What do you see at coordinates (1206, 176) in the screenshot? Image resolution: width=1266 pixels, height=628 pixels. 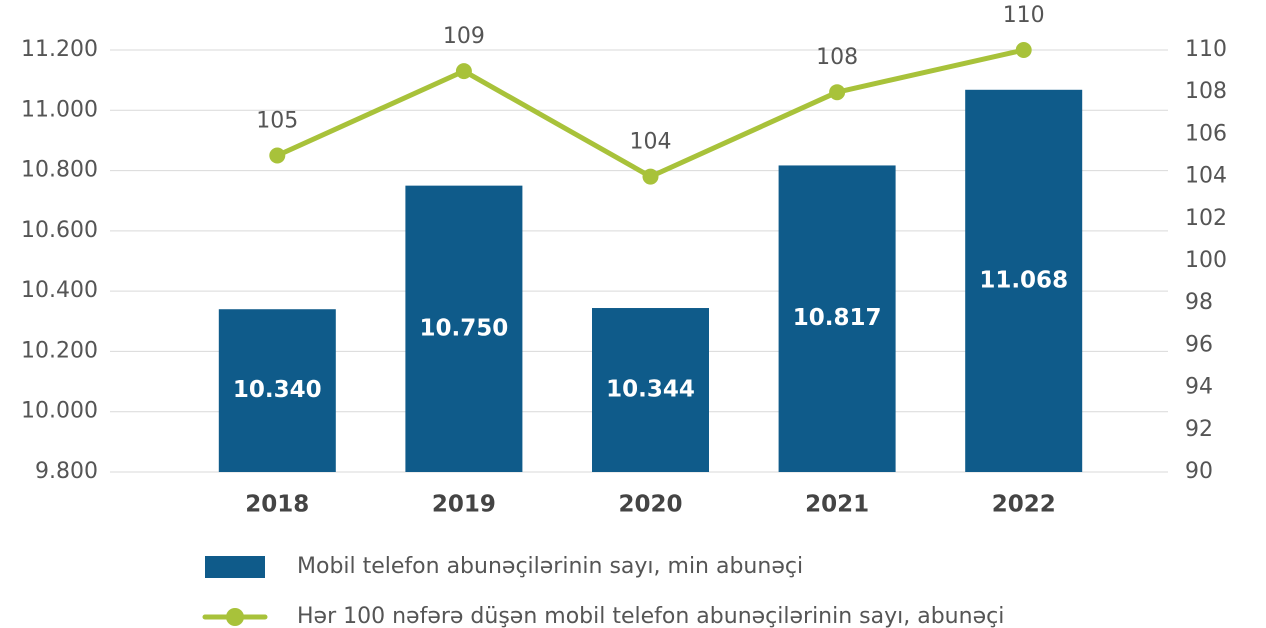 I see `y2-tick-label: 104` at bounding box center [1206, 176].